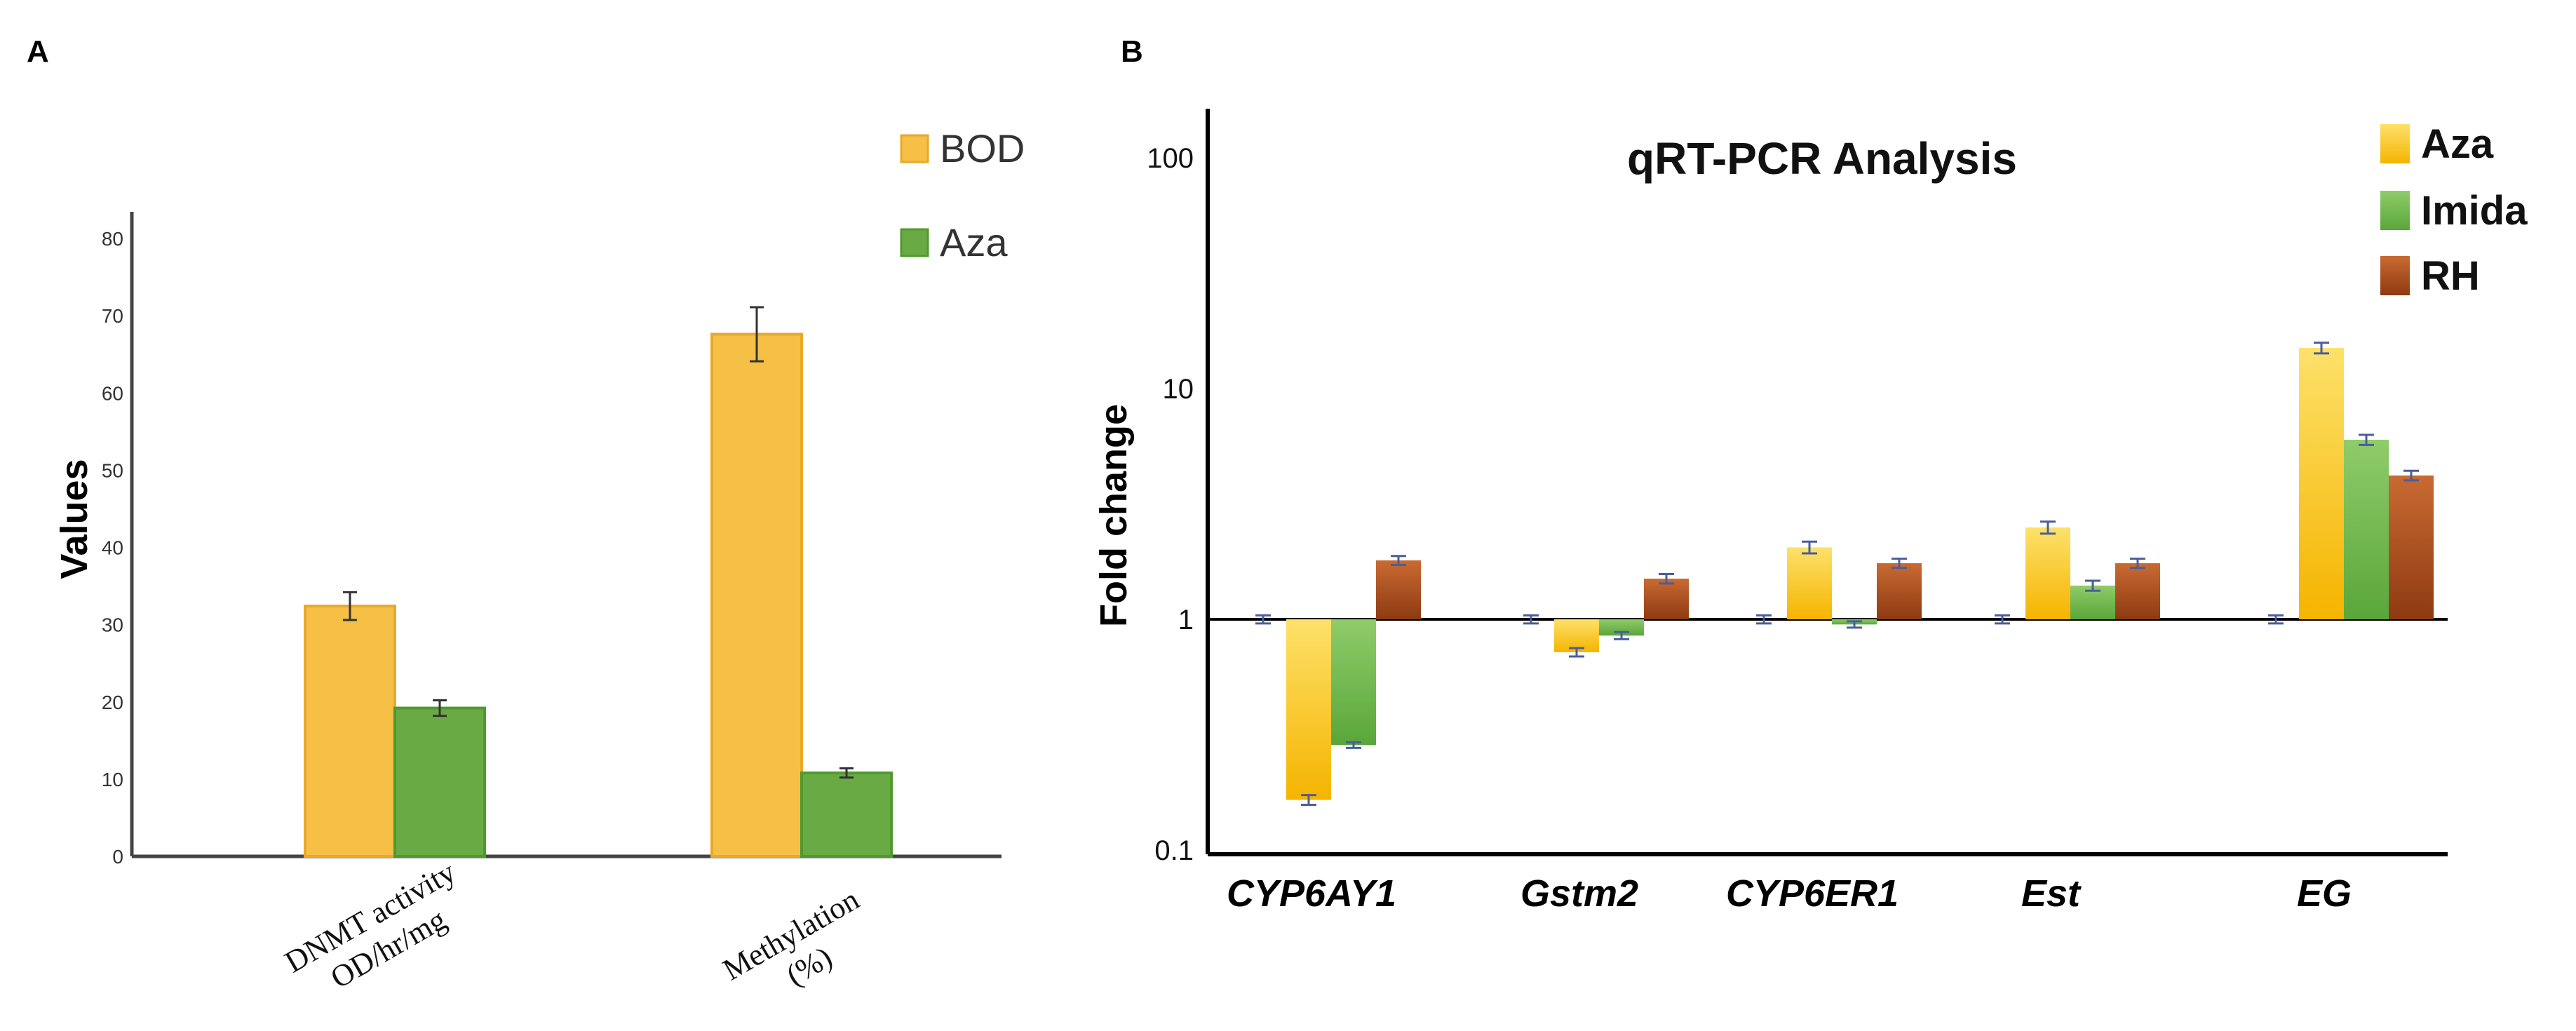 This screenshot has width=2576, height=1031. Describe the element at coordinates (982, 148) in the screenshot. I see `a-legend-label-bod: BOD` at that location.